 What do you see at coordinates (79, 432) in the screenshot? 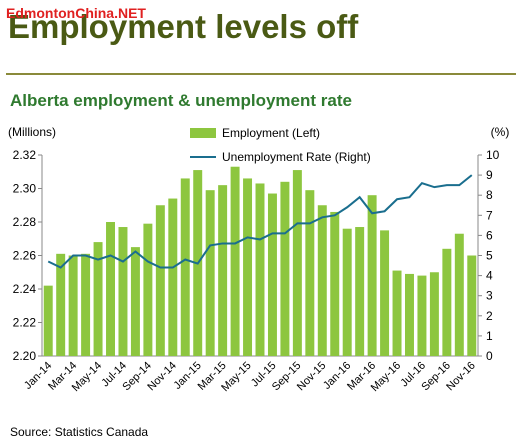
I see `source: Source: Statistics Canada` at bounding box center [79, 432].